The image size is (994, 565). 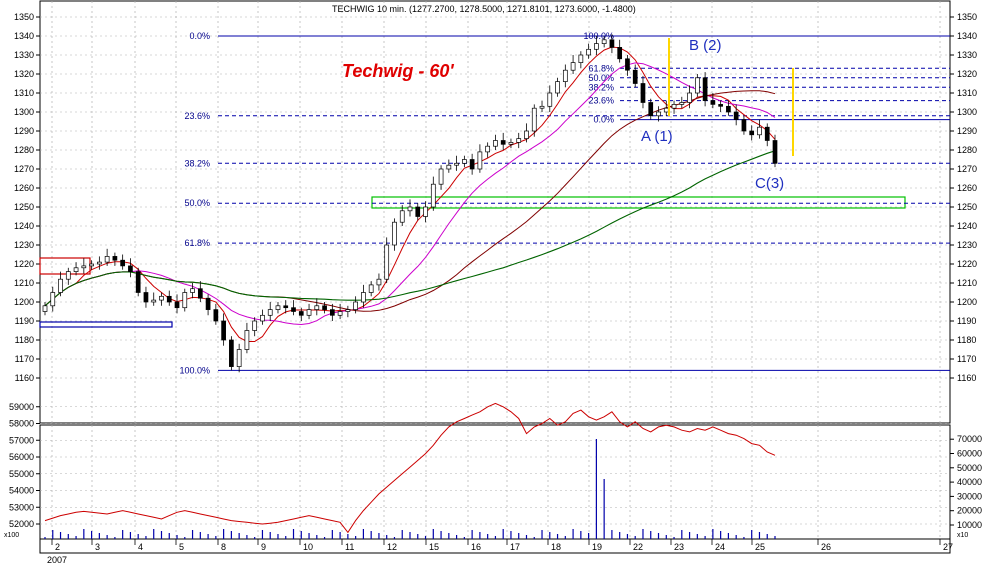 What do you see at coordinates (948, 547) in the screenshot?
I see `x-tick-label: 27` at bounding box center [948, 547].